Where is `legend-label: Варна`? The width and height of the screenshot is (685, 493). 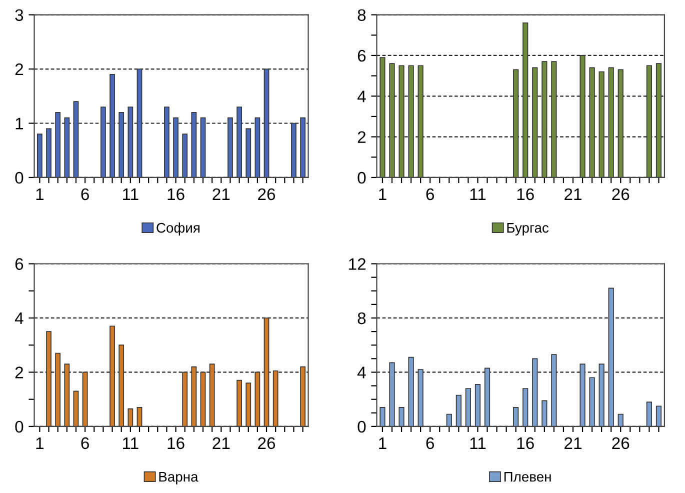 legend-label: Варна is located at coordinates (178, 478).